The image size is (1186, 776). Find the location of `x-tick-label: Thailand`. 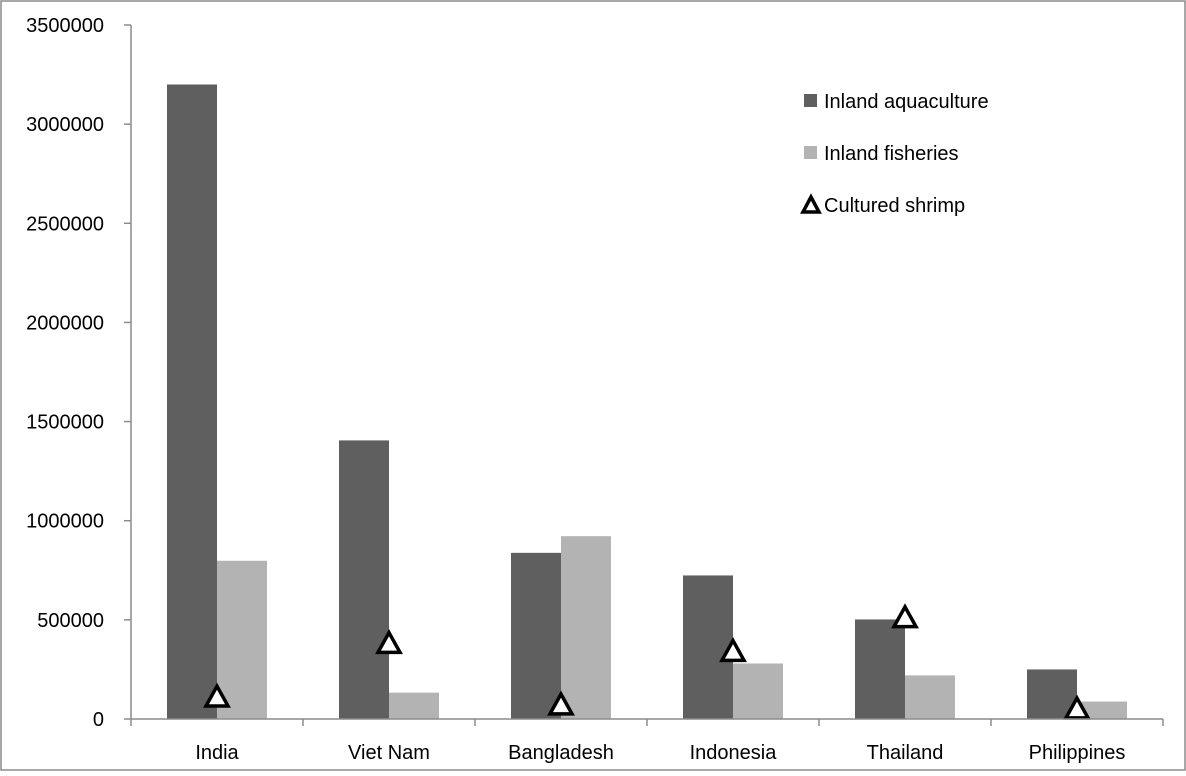

x-tick-label: Thailand is located at coordinates (905, 753).